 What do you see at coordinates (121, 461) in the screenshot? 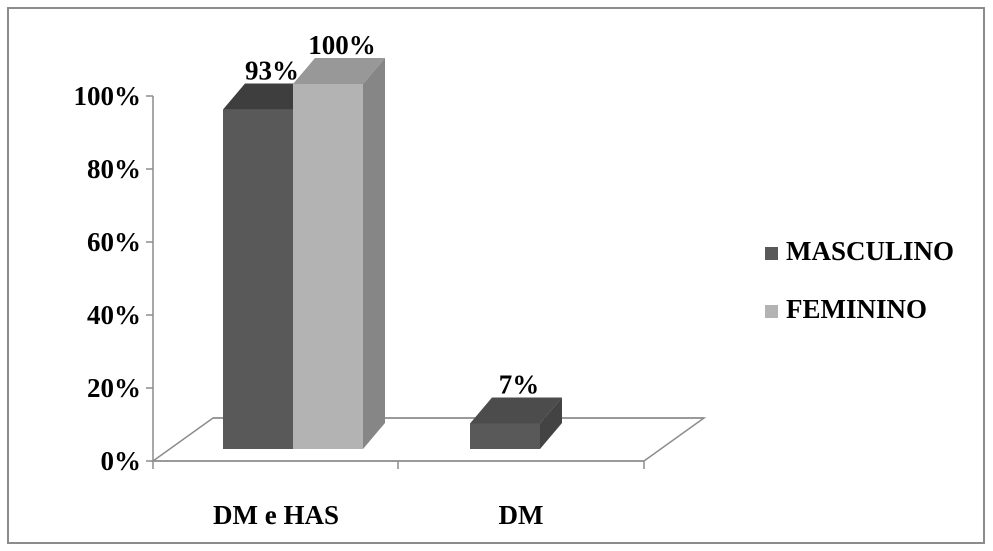
I see `y-tick-label: 0%` at bounding box center [121, 461].